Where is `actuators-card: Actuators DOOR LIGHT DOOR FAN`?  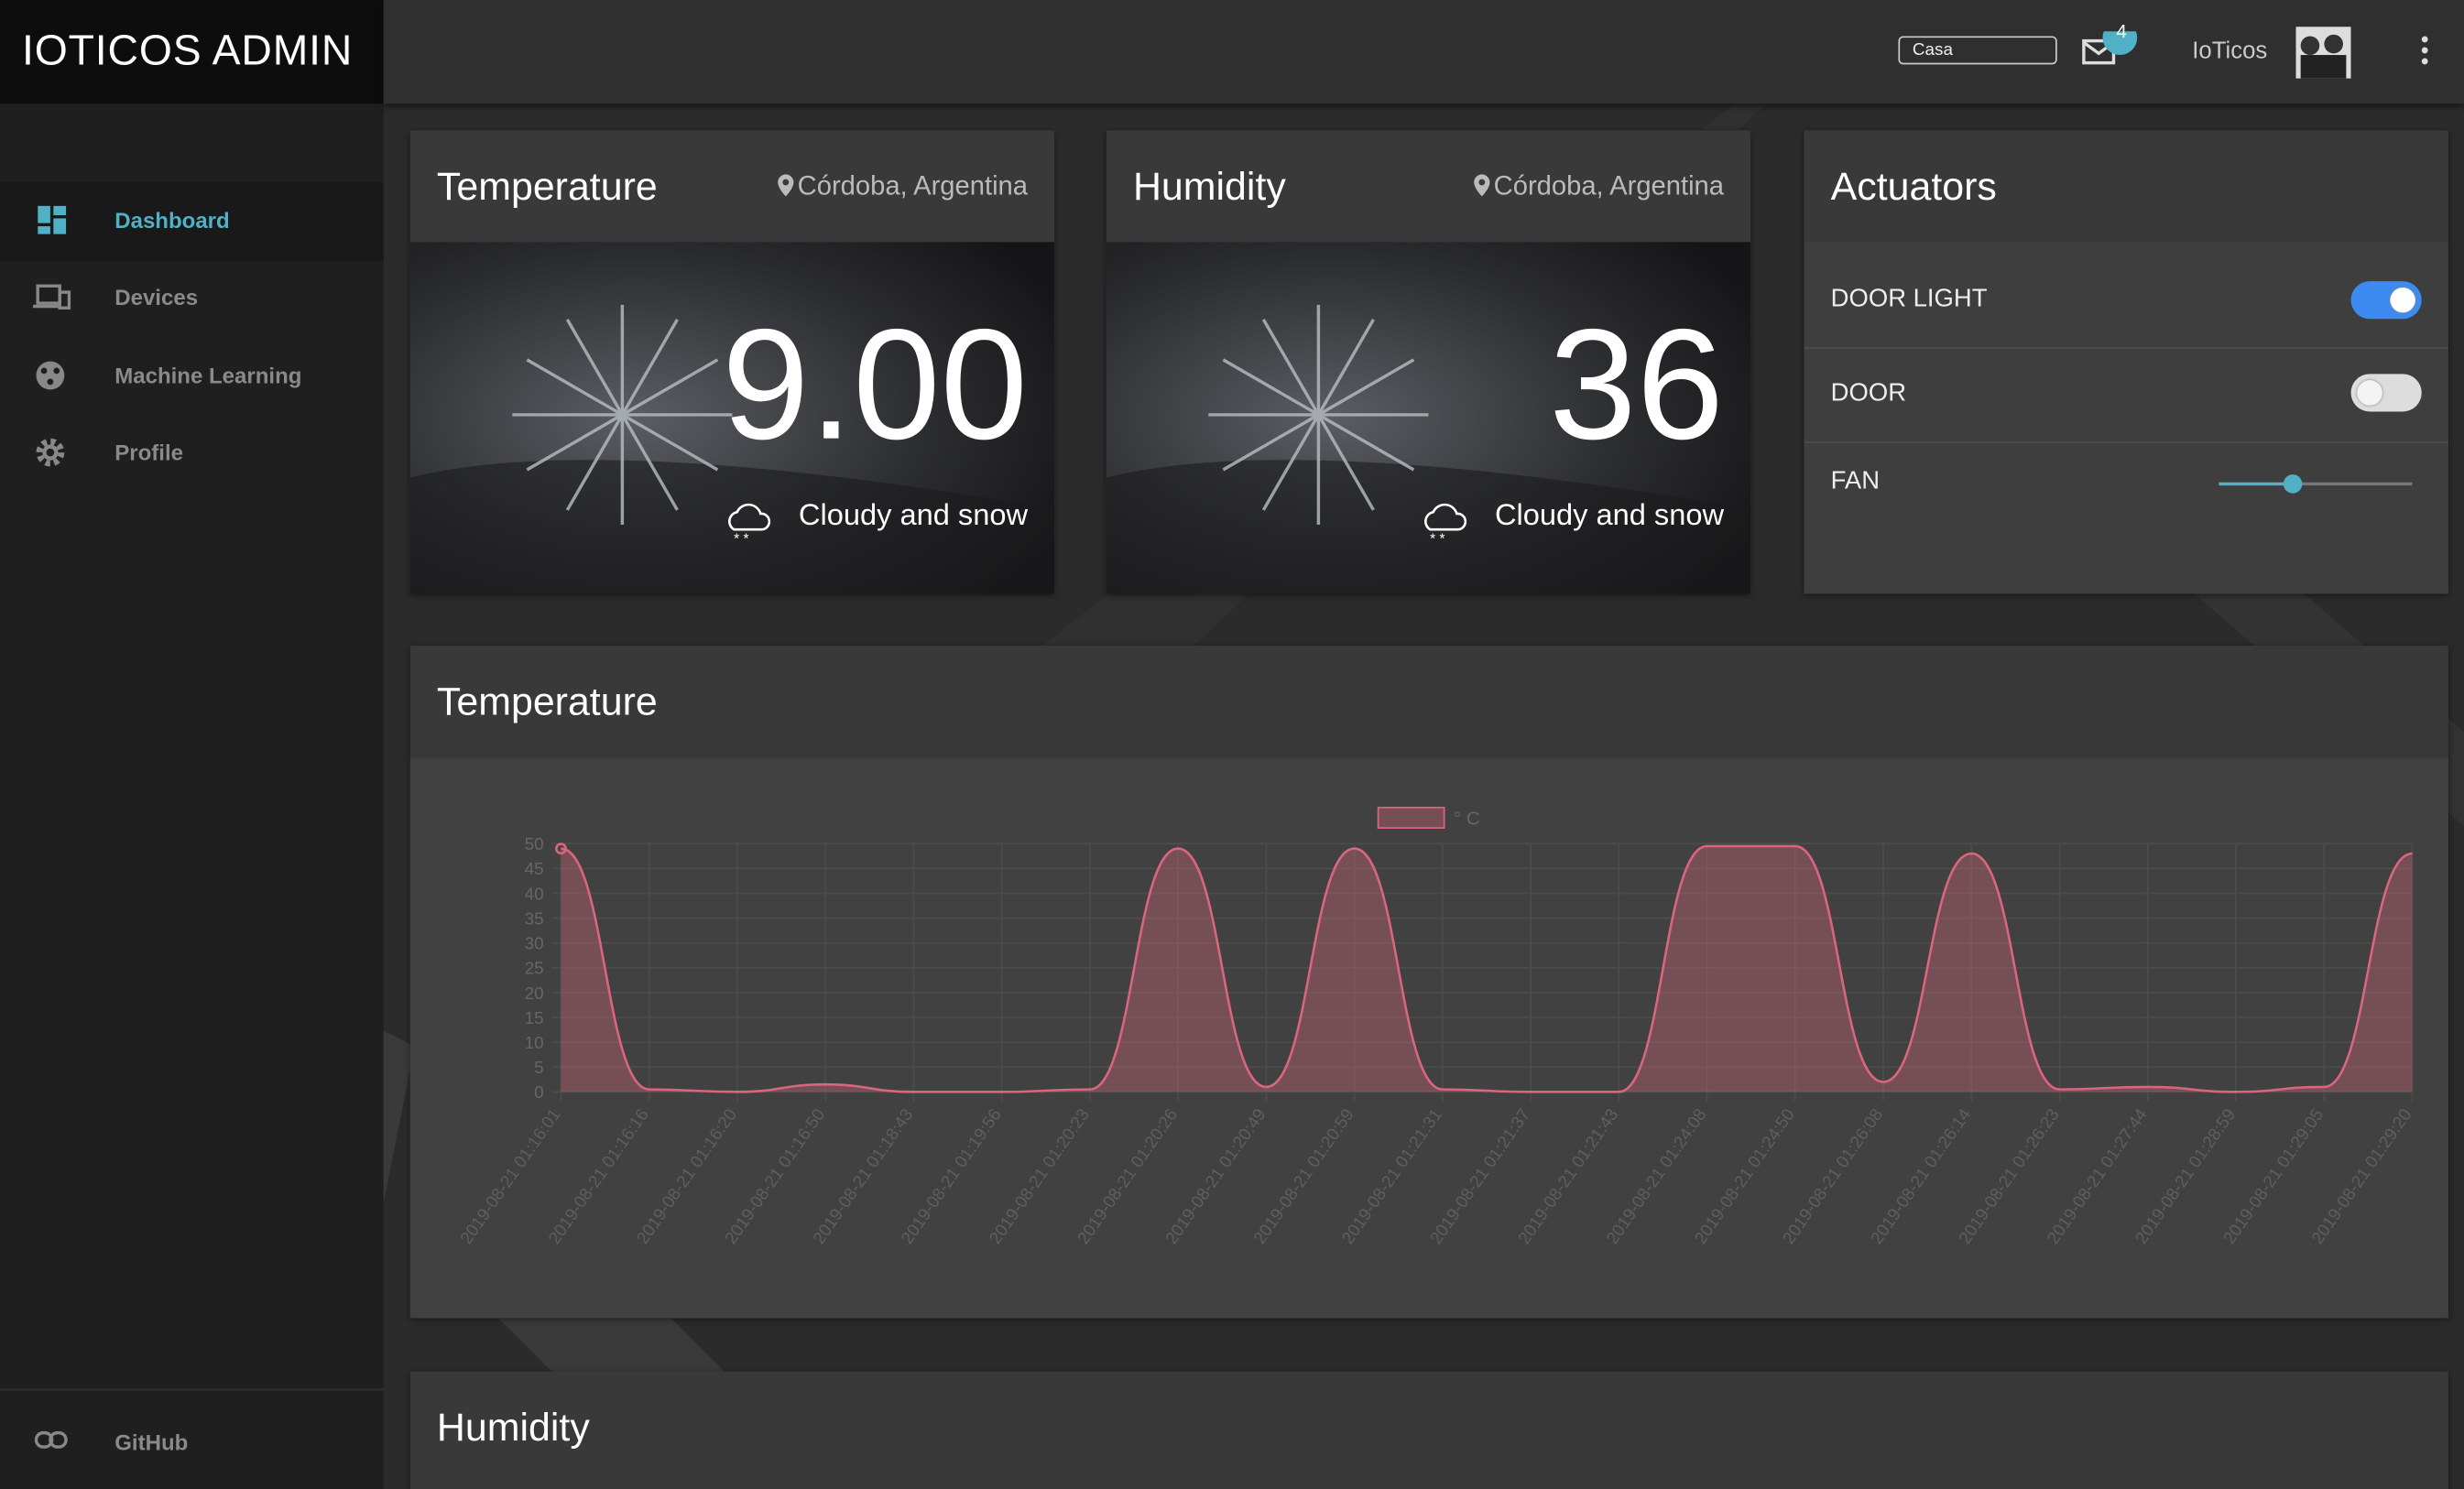
actuators-card: Actuators DOOR LIGHT DOOR FAN is located at coordinates (2126, 362).